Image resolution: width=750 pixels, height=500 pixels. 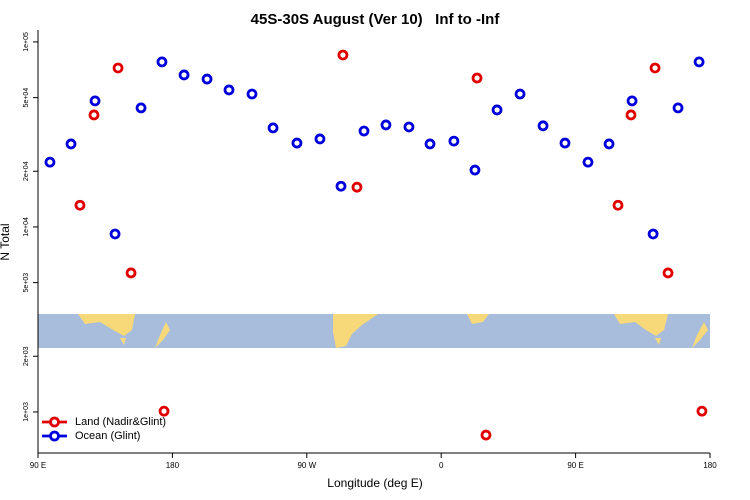 What do you see at coordinates (376, 19) in the screenshot?
I see `chart-title: 45S-30S August (Ver 10) Inf to -Inf` at bounding box center [376, 19].